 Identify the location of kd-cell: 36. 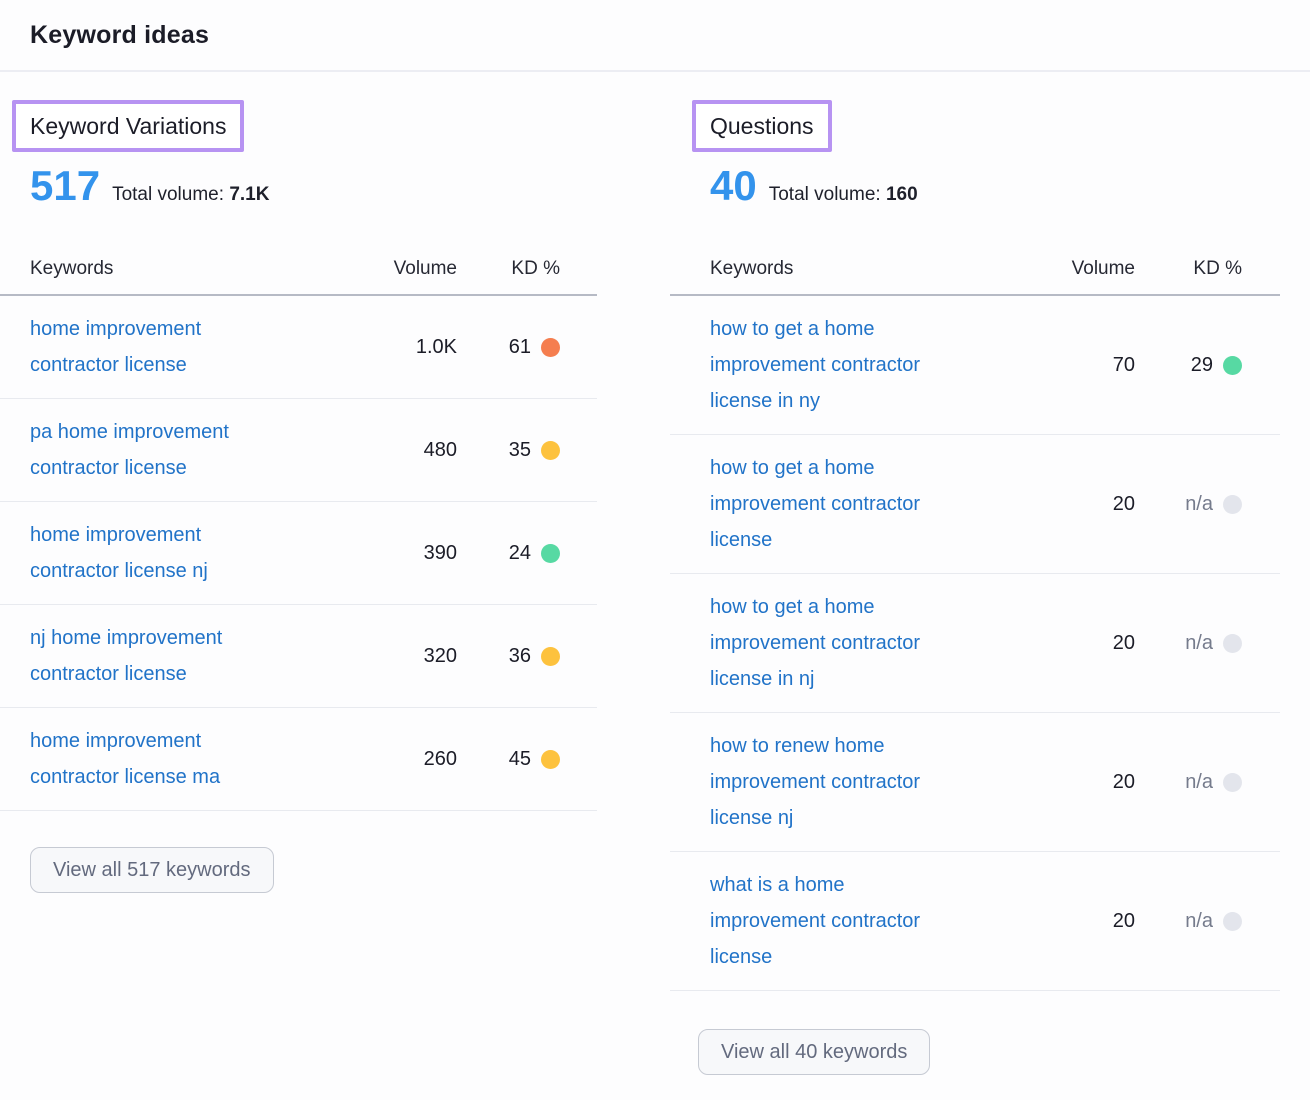
(527, 656).